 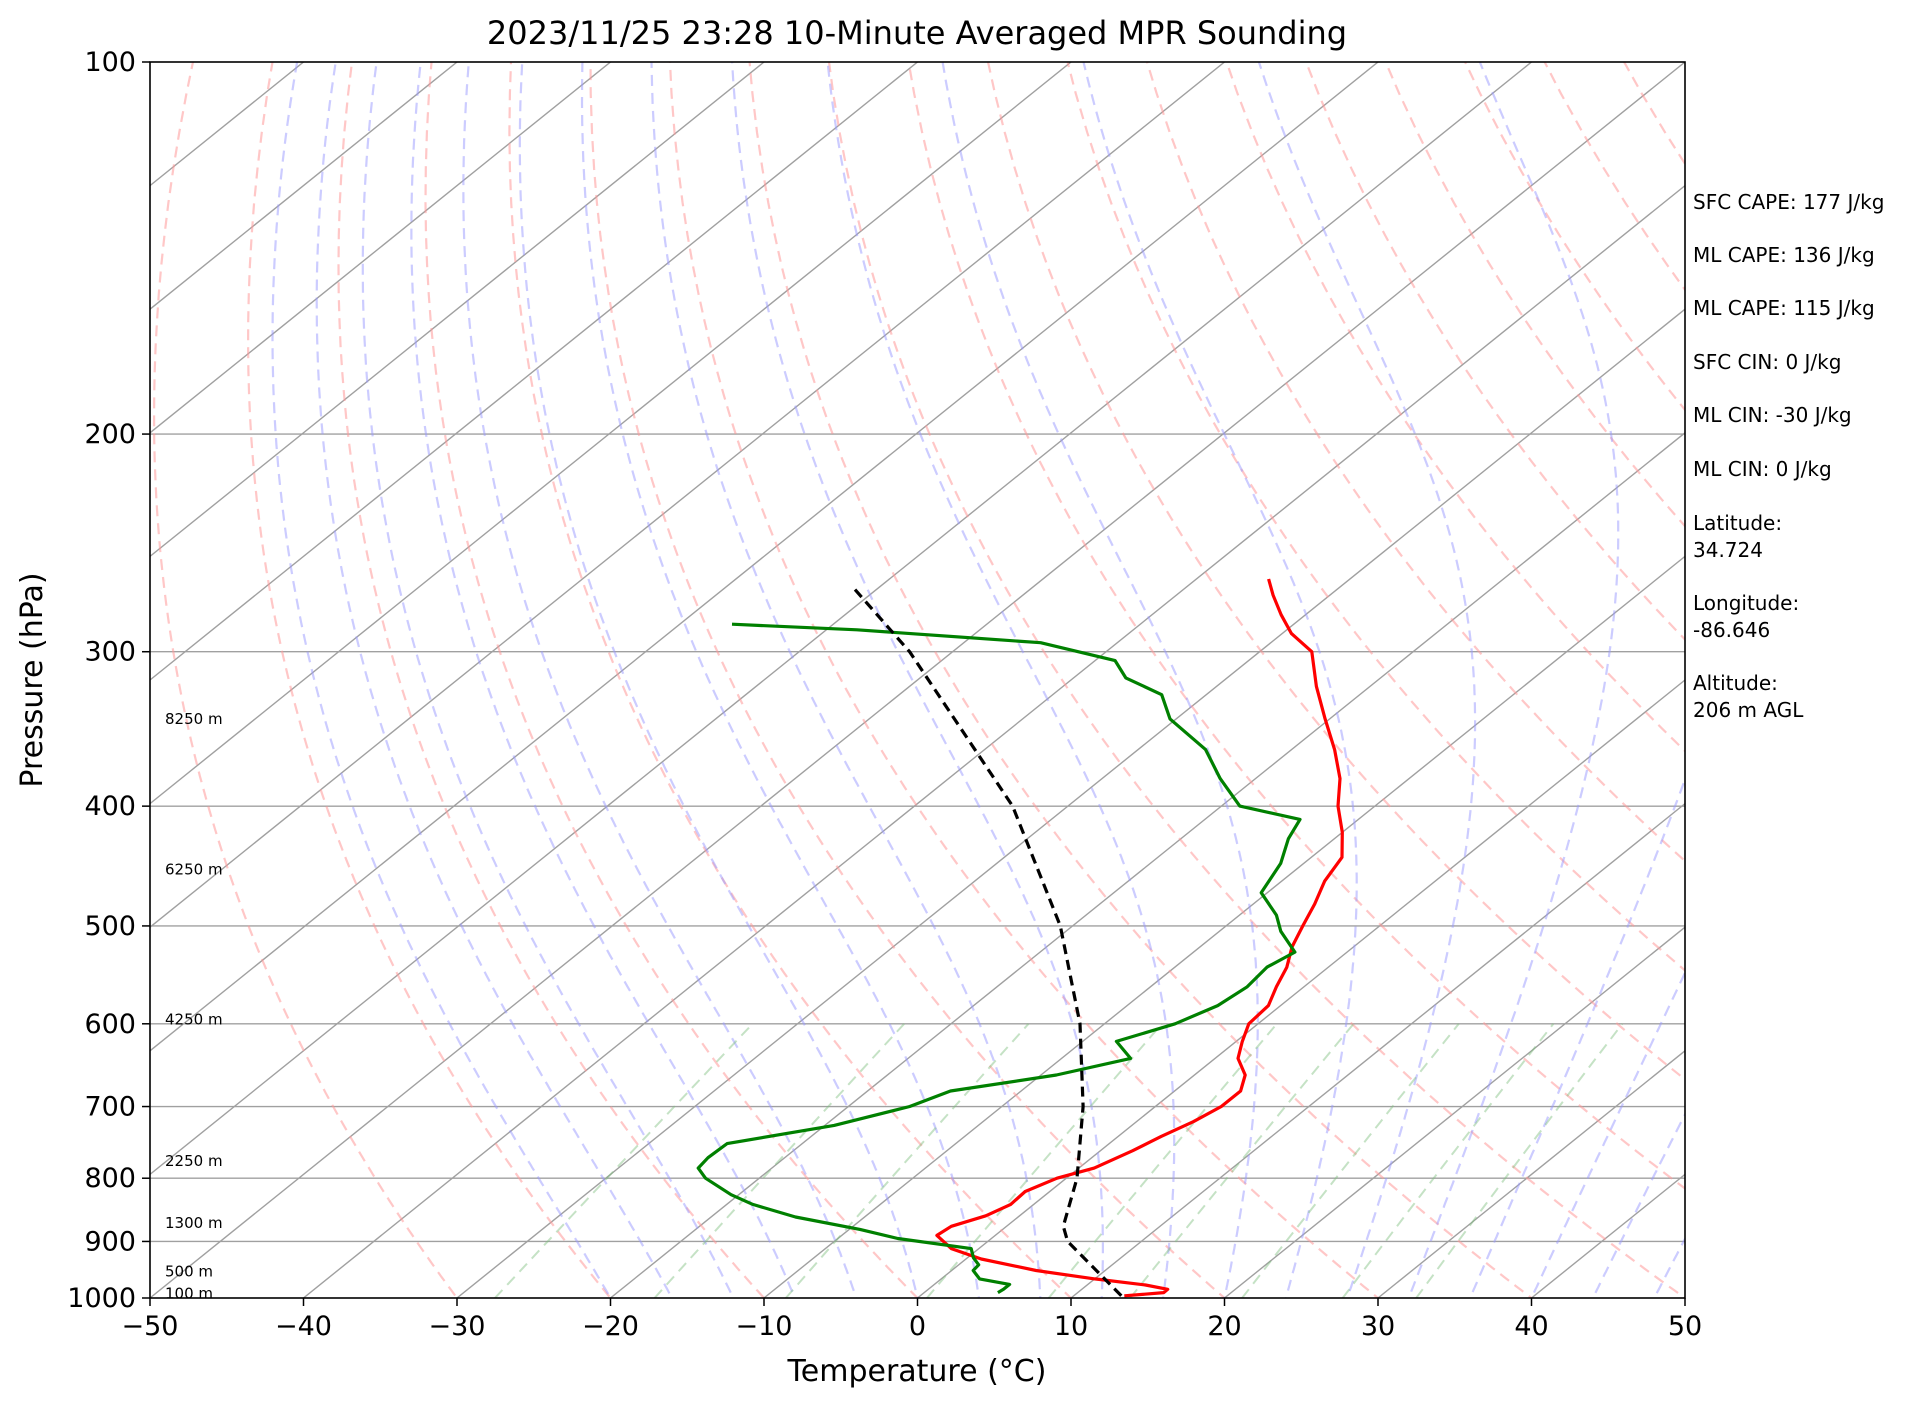 I want to click on height-labels: 8250 m 6250 m 4250 m 2250 m 1300 m 500 m 100 m, so click(x=194, y=1006).